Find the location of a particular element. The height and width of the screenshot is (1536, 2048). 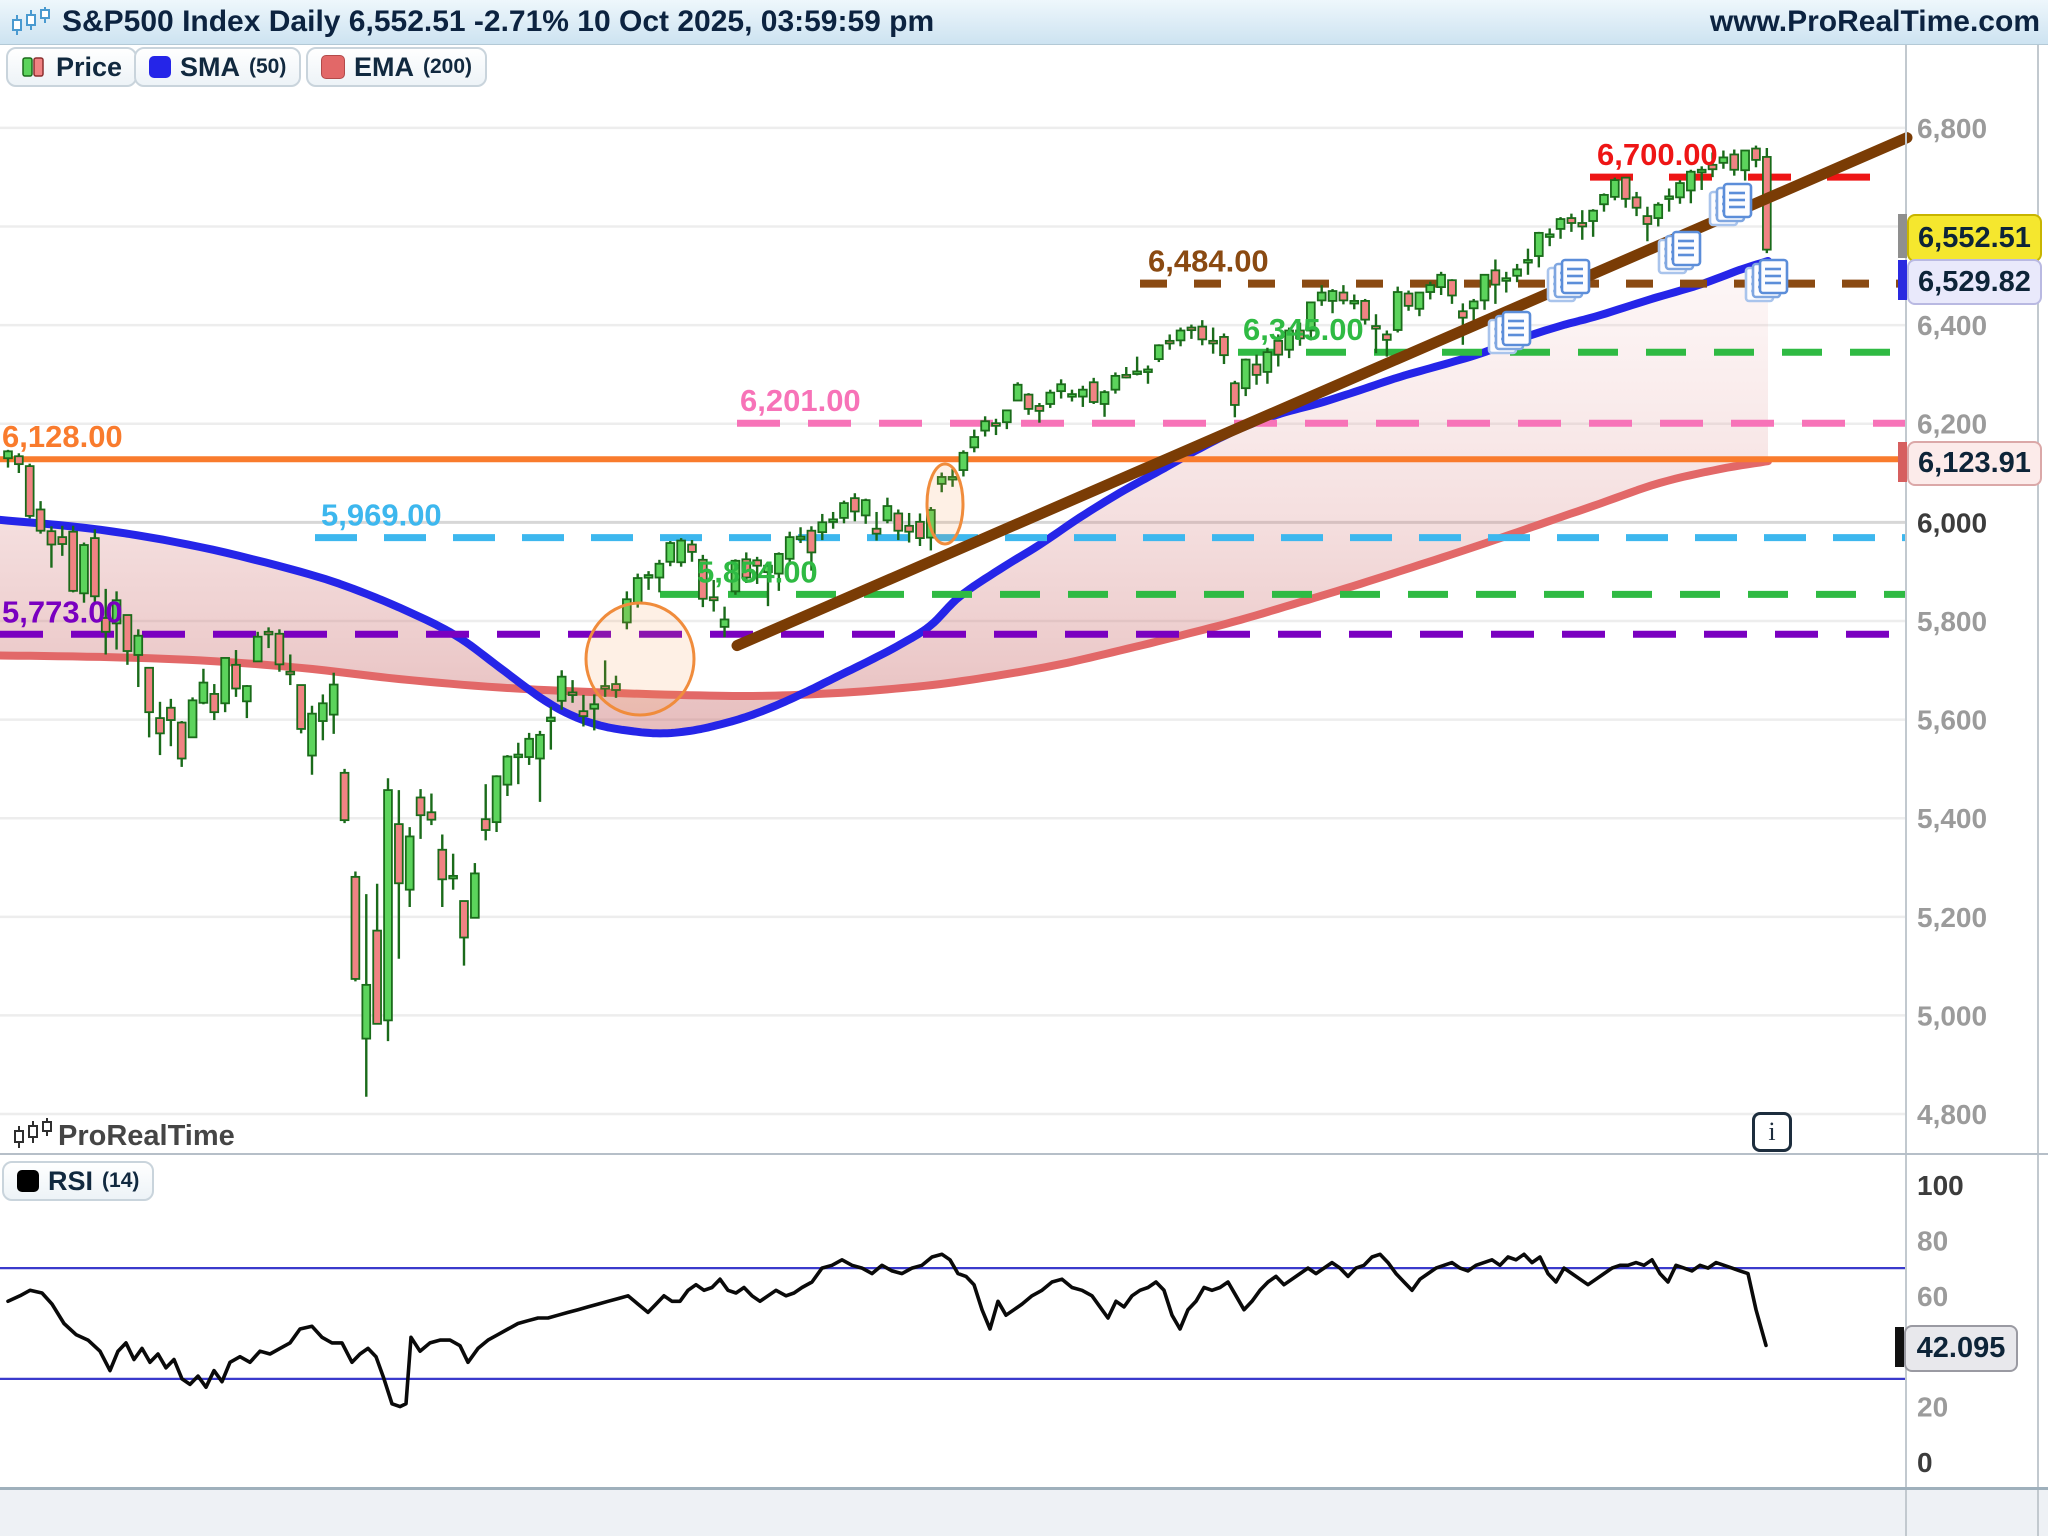

svg-text: 4,800 is located at coordinates (1952, 1114).